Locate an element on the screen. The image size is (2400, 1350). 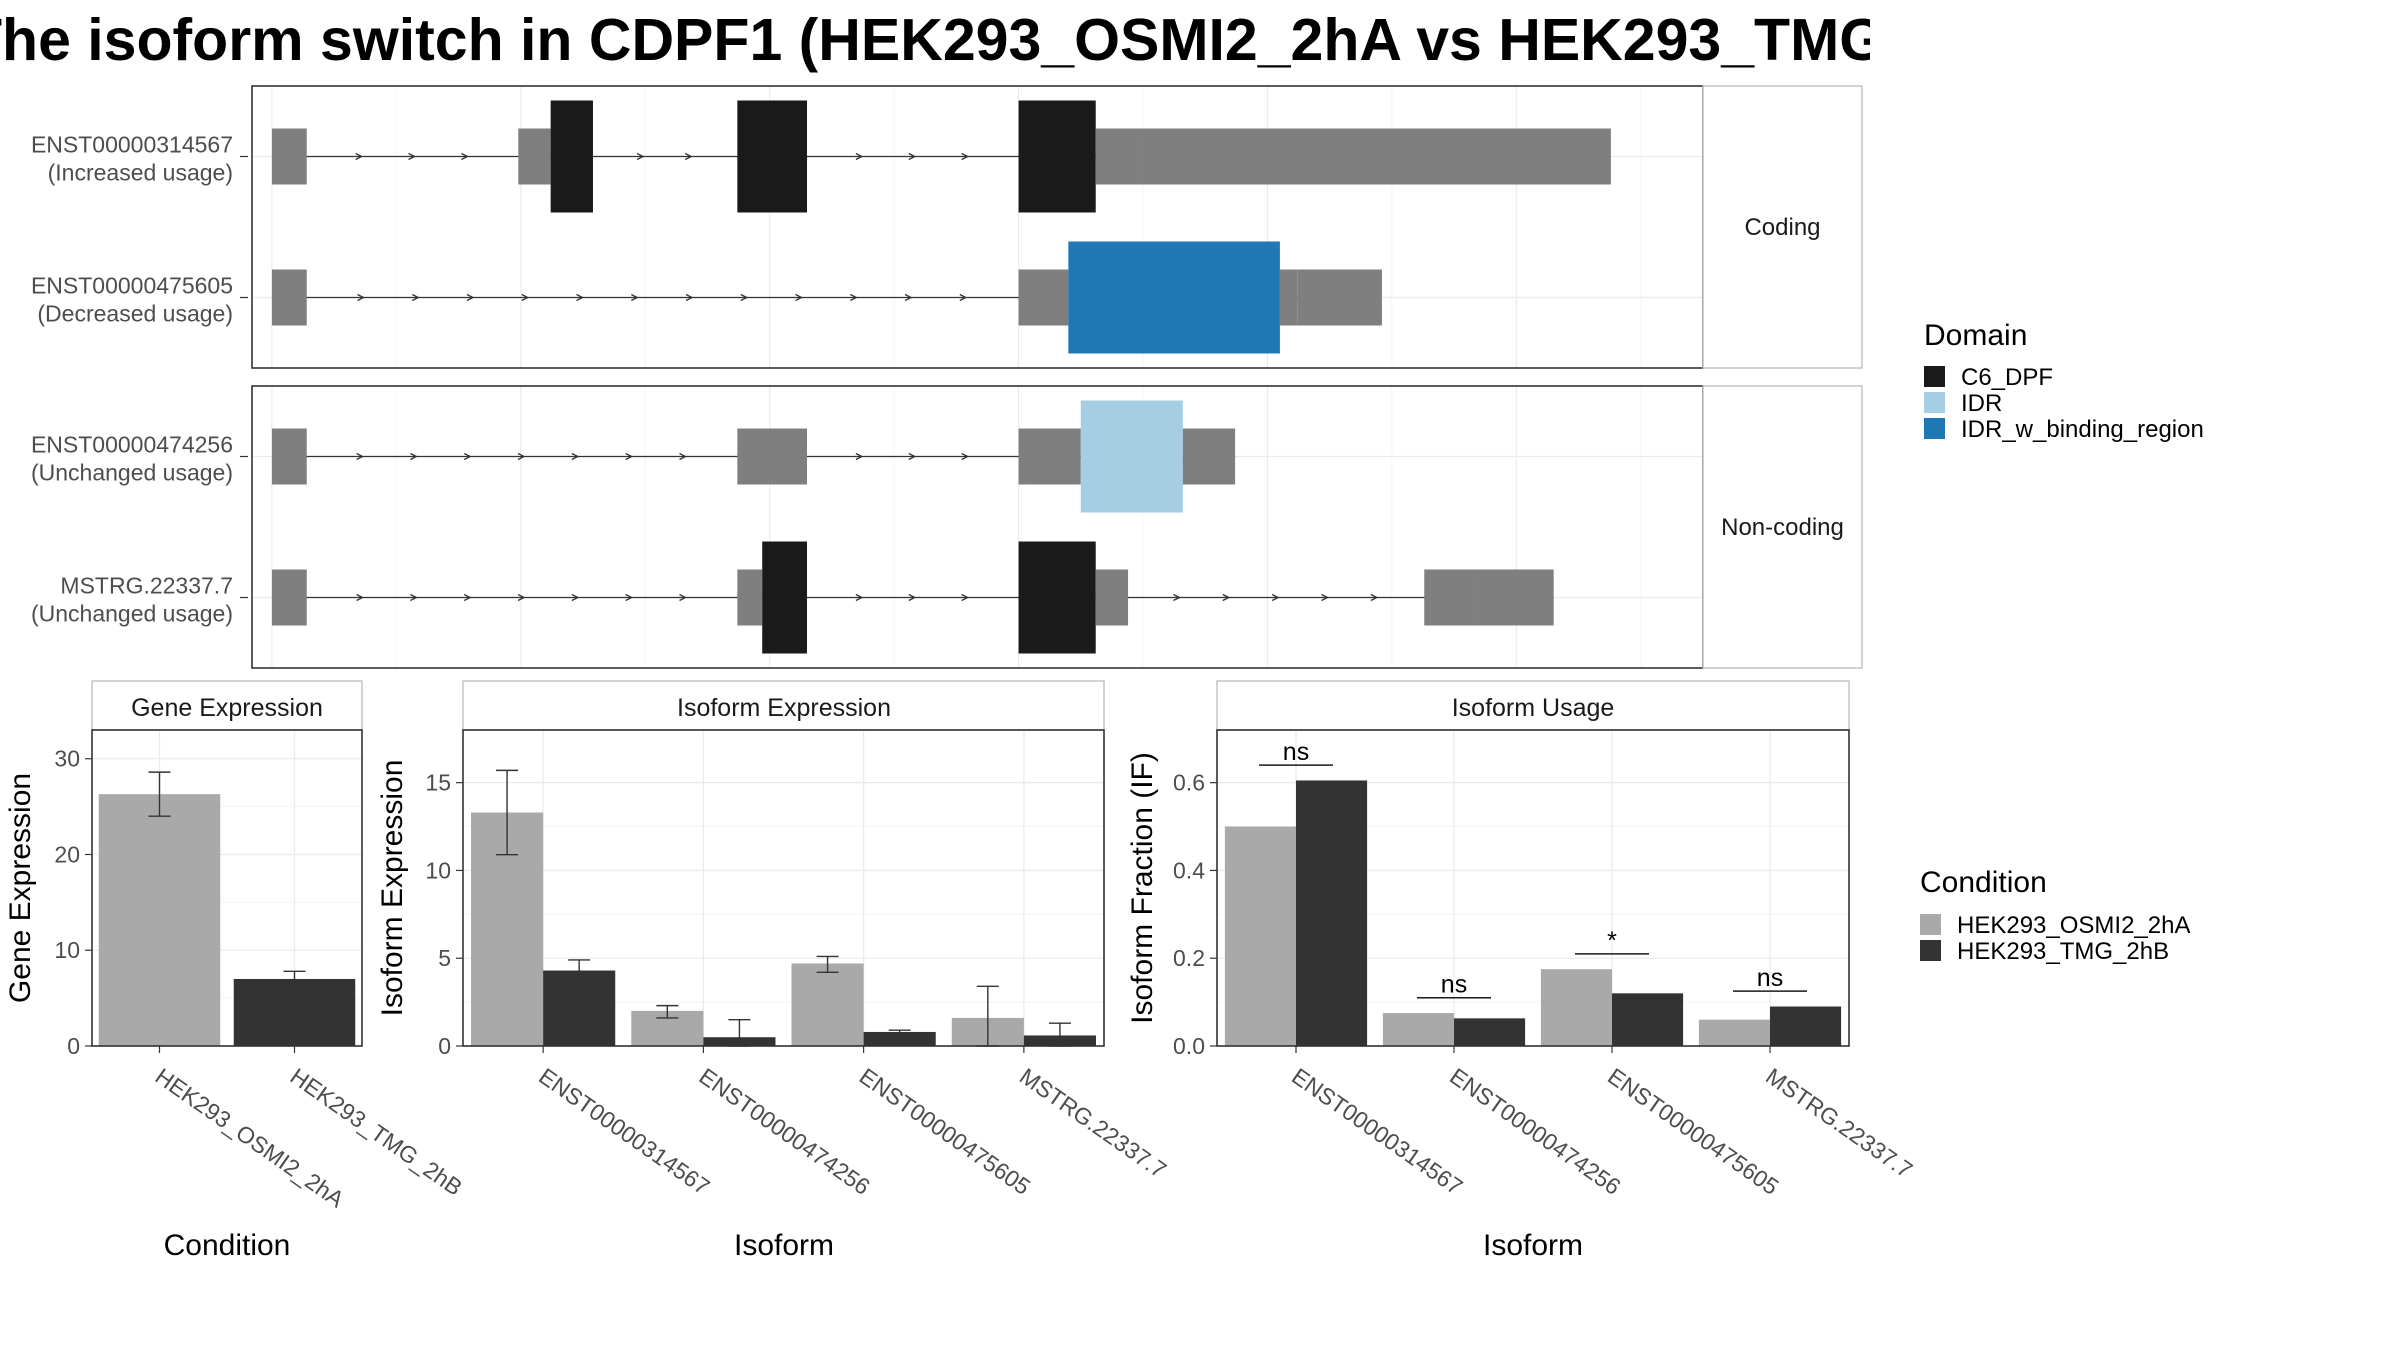
legend-condition-label: HEK293_OSMI2_2hA is located at coordinates (2073, 925).